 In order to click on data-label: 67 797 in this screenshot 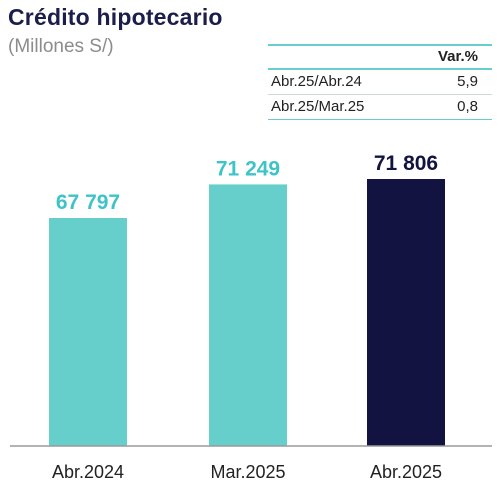, I will do `click(88, 202)`.